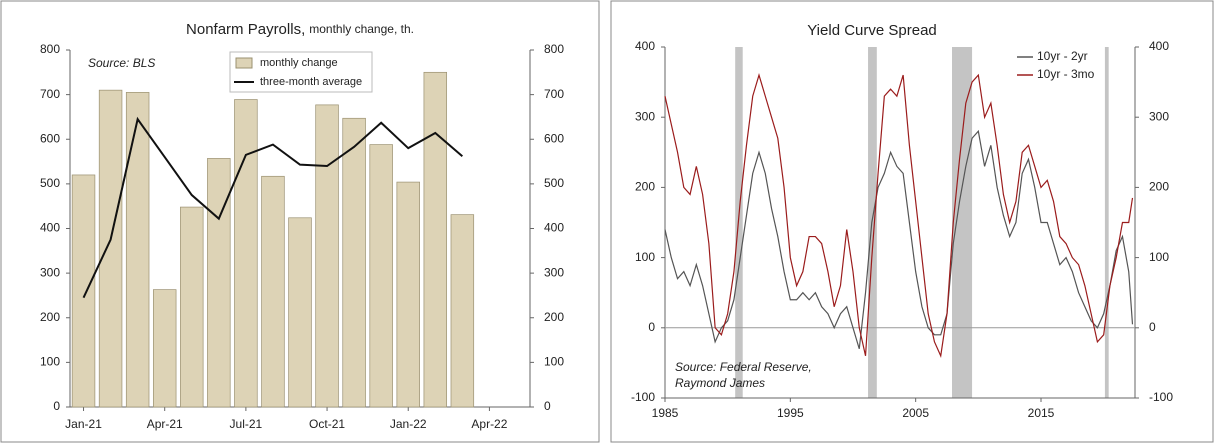  What do you see at coordinates (50, 183) in the screenshot?
I see `y-tick-label: 500` at bounding box center [50, 183].